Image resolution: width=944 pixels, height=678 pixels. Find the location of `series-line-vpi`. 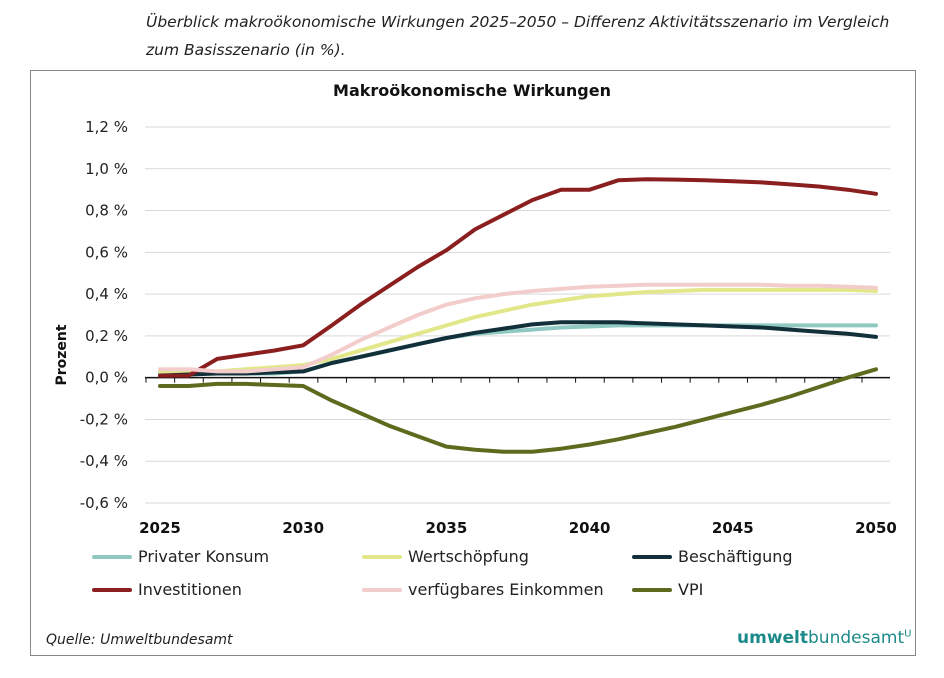

series-line-vpi is located at coordinates (518, 410).